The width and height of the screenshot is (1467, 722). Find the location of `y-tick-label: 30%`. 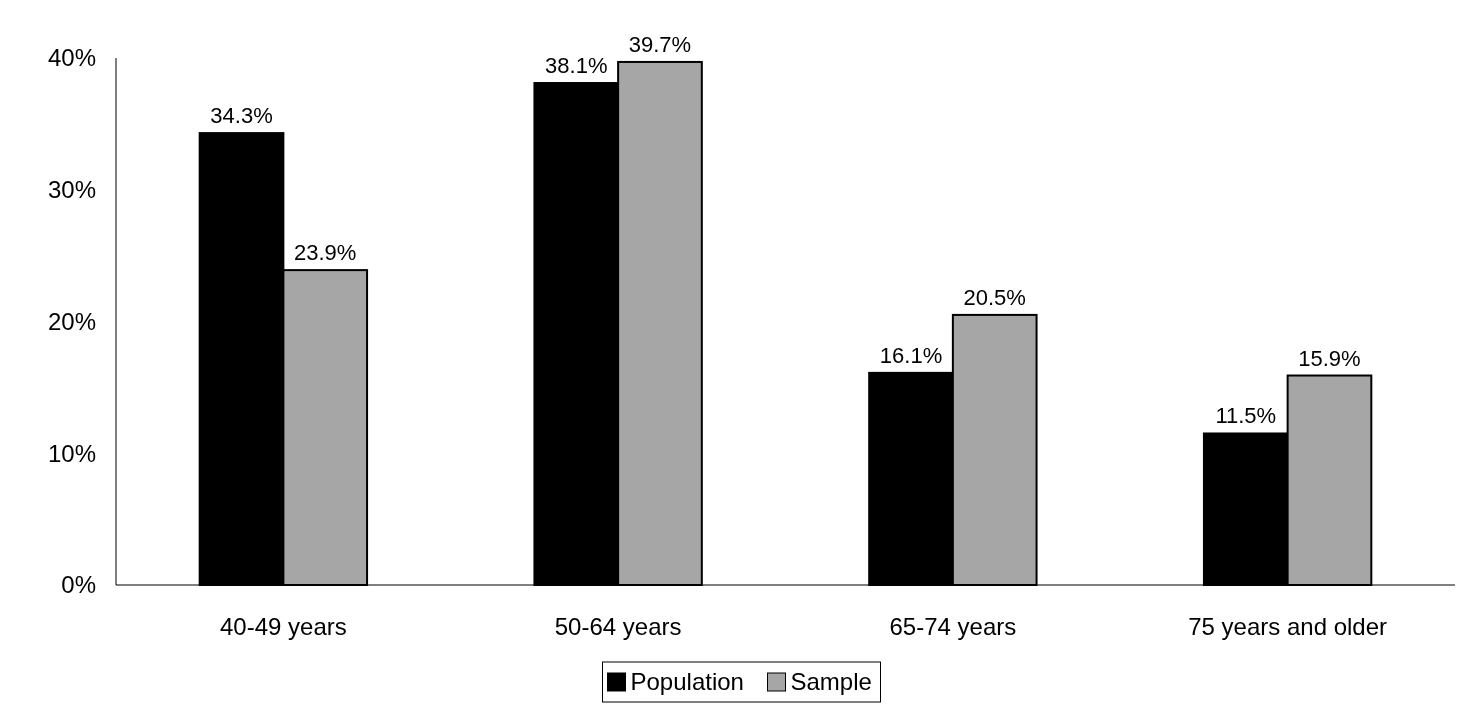

y-tick-label: 30% is located at coordinates (71, 190).